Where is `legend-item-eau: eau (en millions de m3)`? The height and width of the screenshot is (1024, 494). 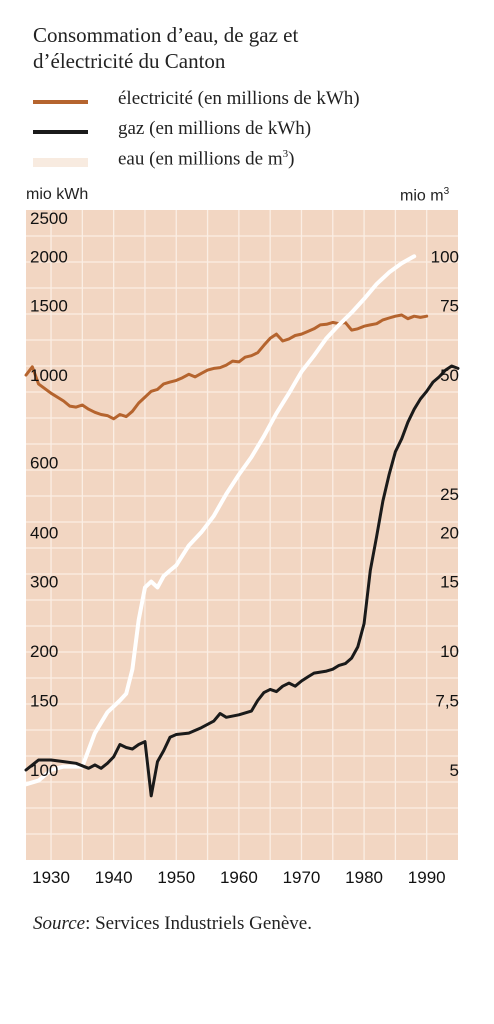 legend-item-eau: eau (en millions de m3) is located at coordinates (253, 163).